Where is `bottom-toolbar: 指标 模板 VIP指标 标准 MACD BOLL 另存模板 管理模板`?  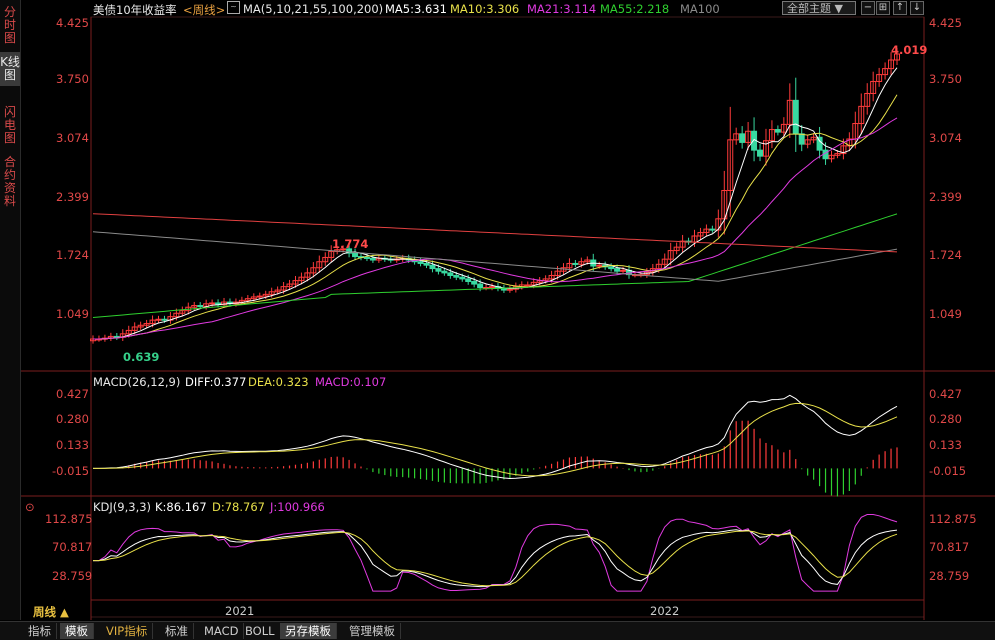 bottom-toolbar: 指标 模板 VIP指标 标准 MACD BOLL 另存模板 管理模板 is located at coordinates (497, 630).